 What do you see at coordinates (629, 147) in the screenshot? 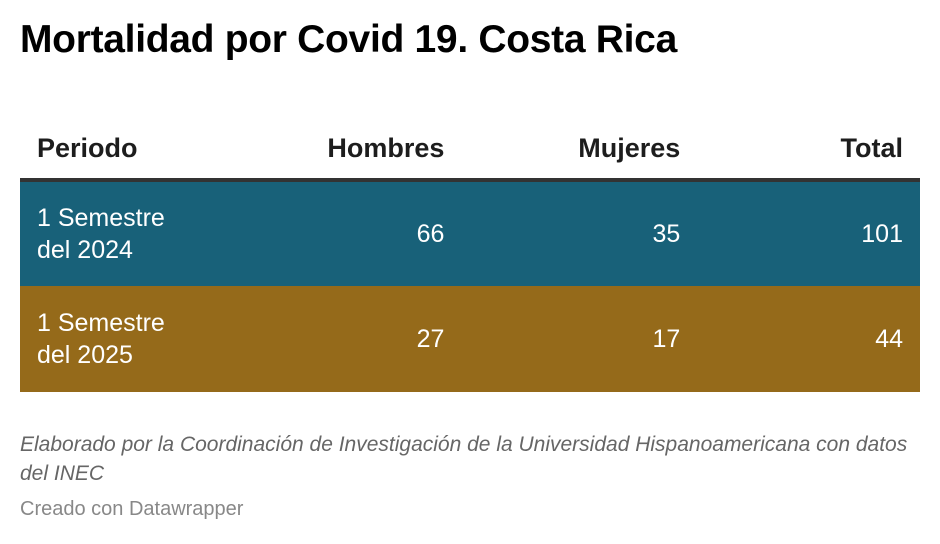
I see `column-header-mujeres: Mujeres` at bounding box center [629, 147].